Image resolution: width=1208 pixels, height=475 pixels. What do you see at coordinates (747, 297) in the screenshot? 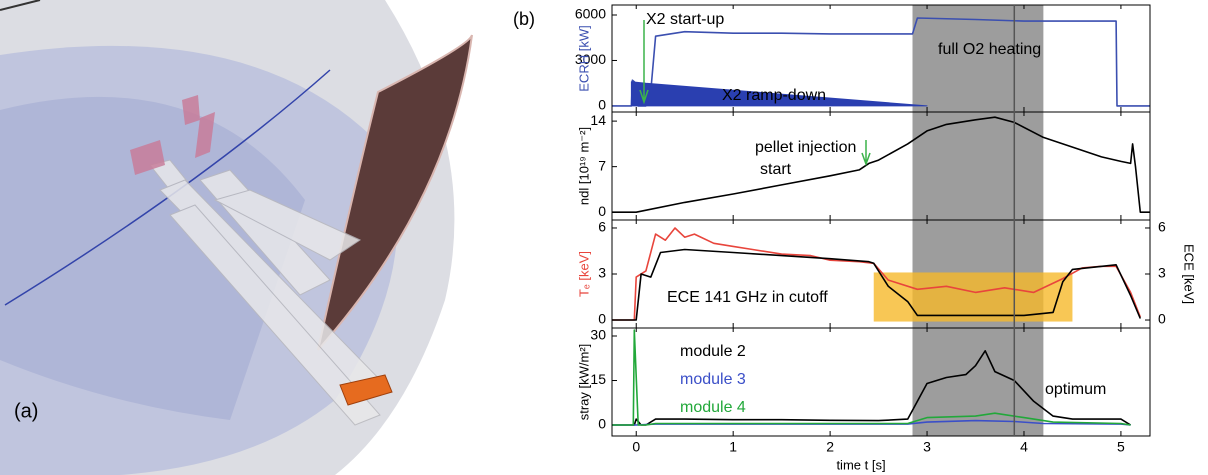
I see `annotation: ECE 141 GHz in cutoff` at bounding box center [747, 297].